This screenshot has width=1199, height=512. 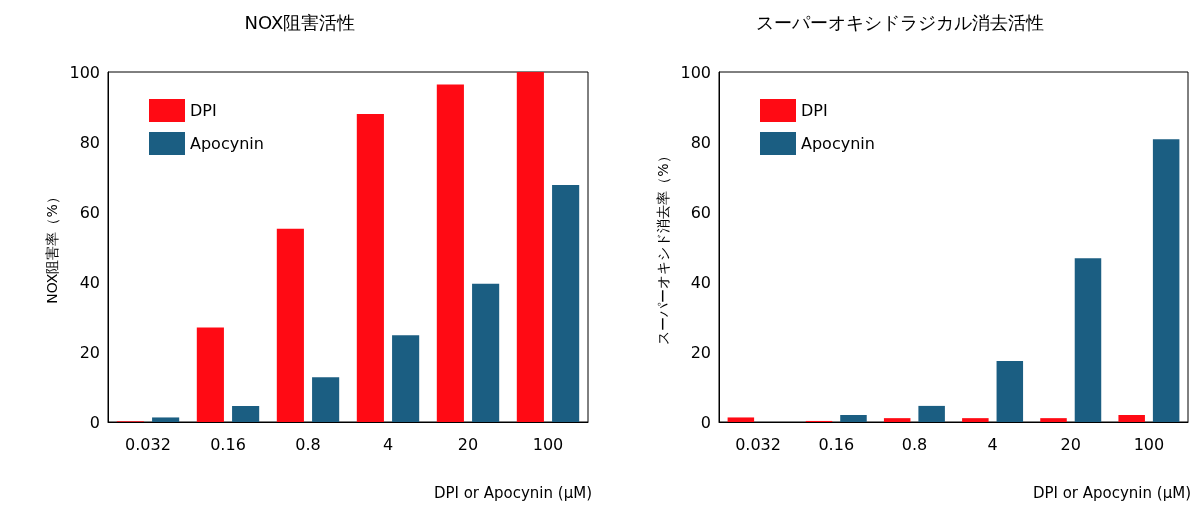 I want to click on y-axis-title: スーパーオキシド消去率（%）, so click(x=662, y=247).